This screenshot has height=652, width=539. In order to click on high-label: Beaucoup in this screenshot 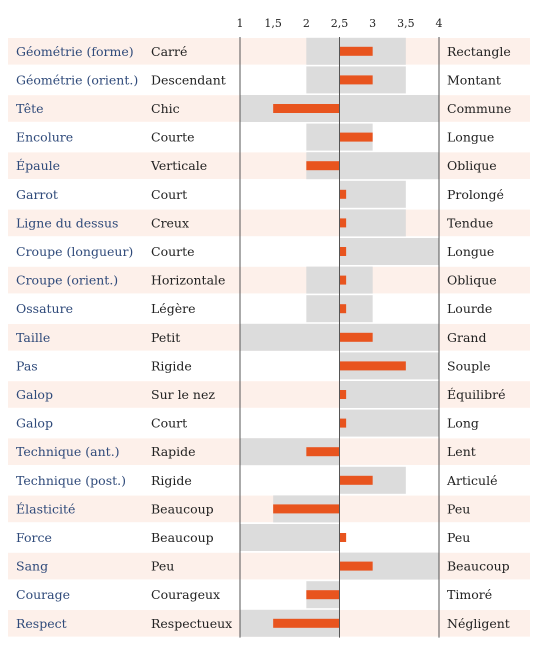, I will do `click(478, 566)`.